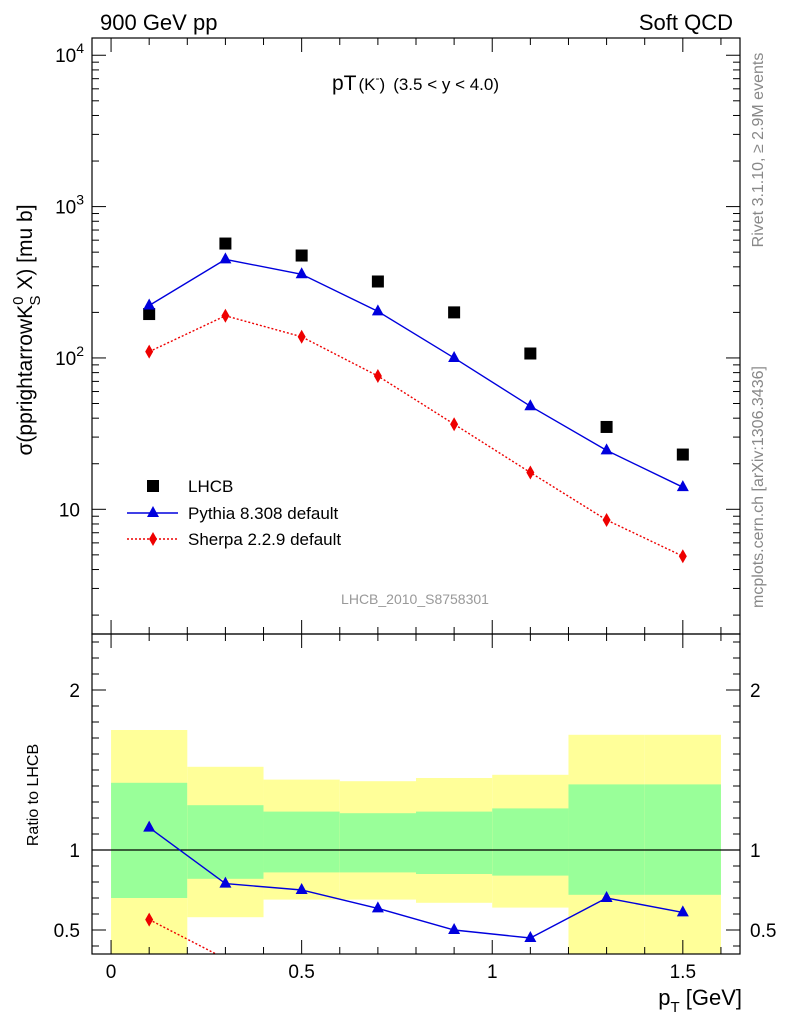 This screenshot has height=1024, width=786. I want to click on header-left: 900 GeV pp, so click(158, 22).